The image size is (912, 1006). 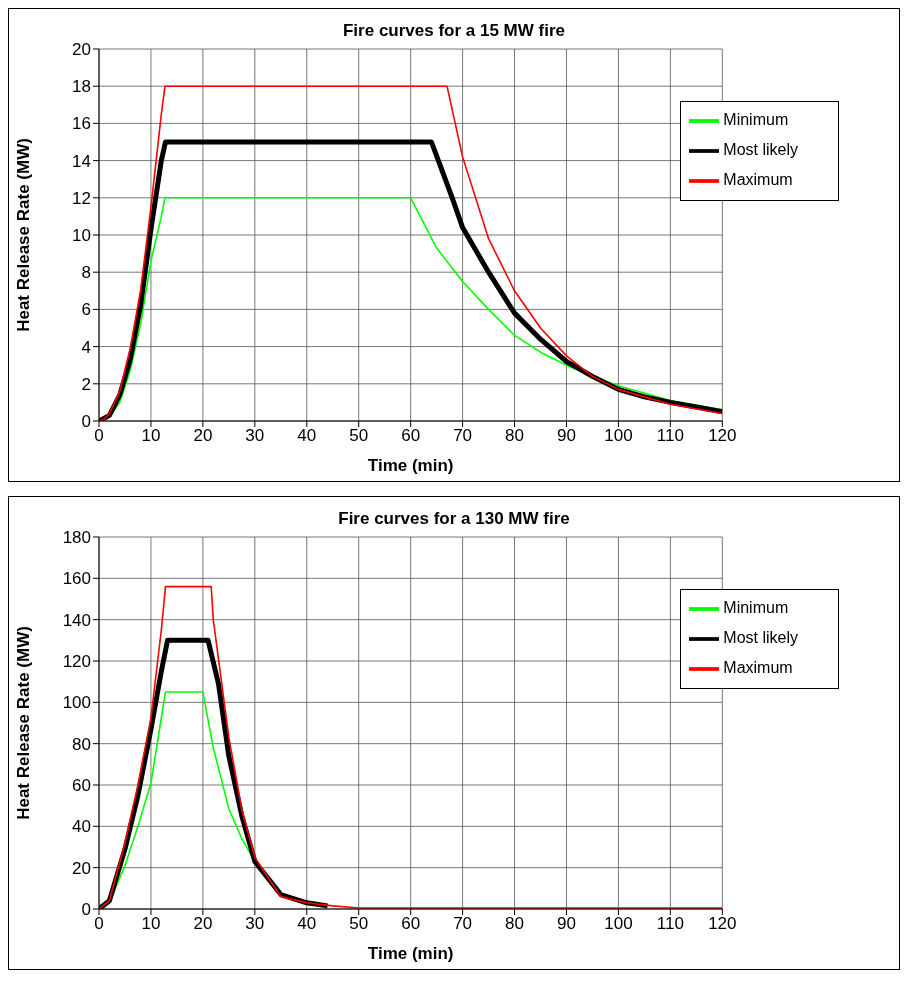 I want to click on y-tick-label: 100, so click(x=76, y=703).